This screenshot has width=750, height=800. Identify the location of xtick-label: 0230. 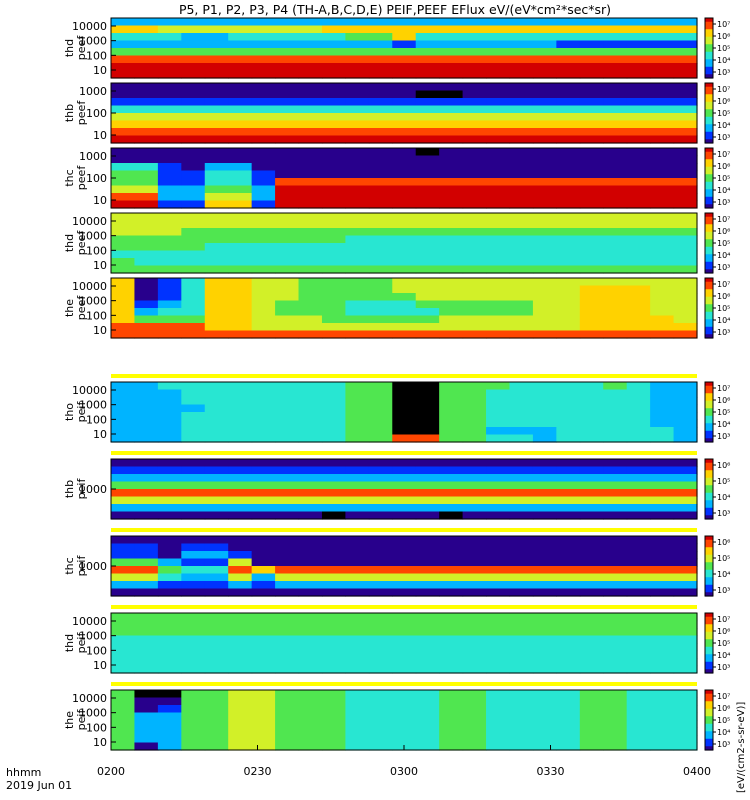
(258, 771).